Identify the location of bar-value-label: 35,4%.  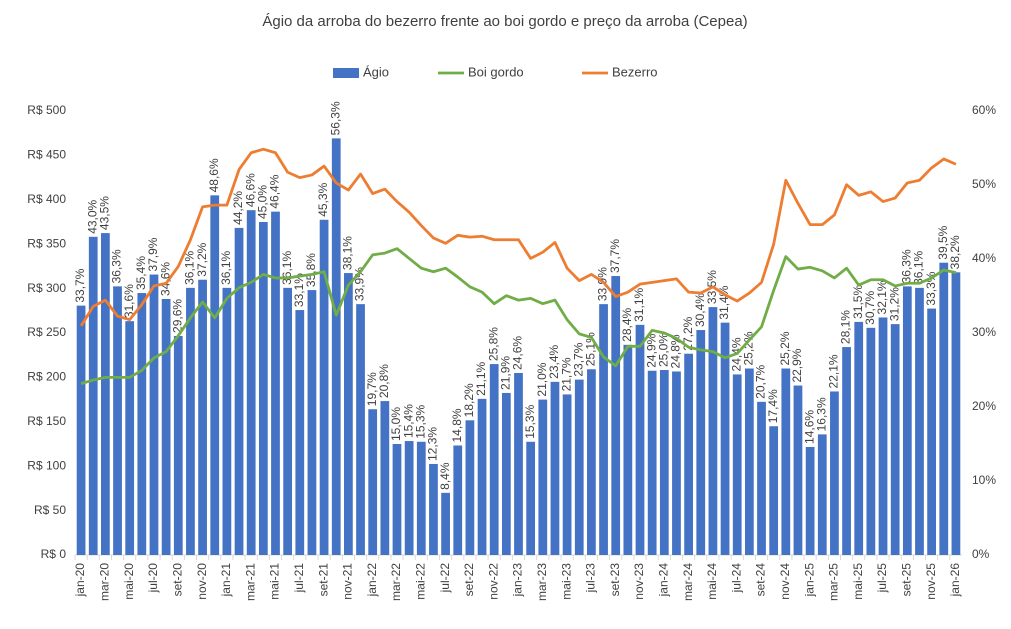
(141, 273).